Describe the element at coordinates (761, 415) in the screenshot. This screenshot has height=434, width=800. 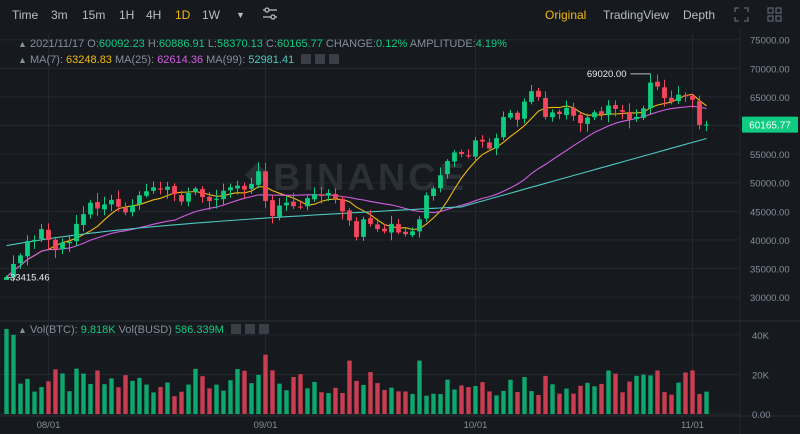
I see `volume-tick-label: 0.00` at that location.